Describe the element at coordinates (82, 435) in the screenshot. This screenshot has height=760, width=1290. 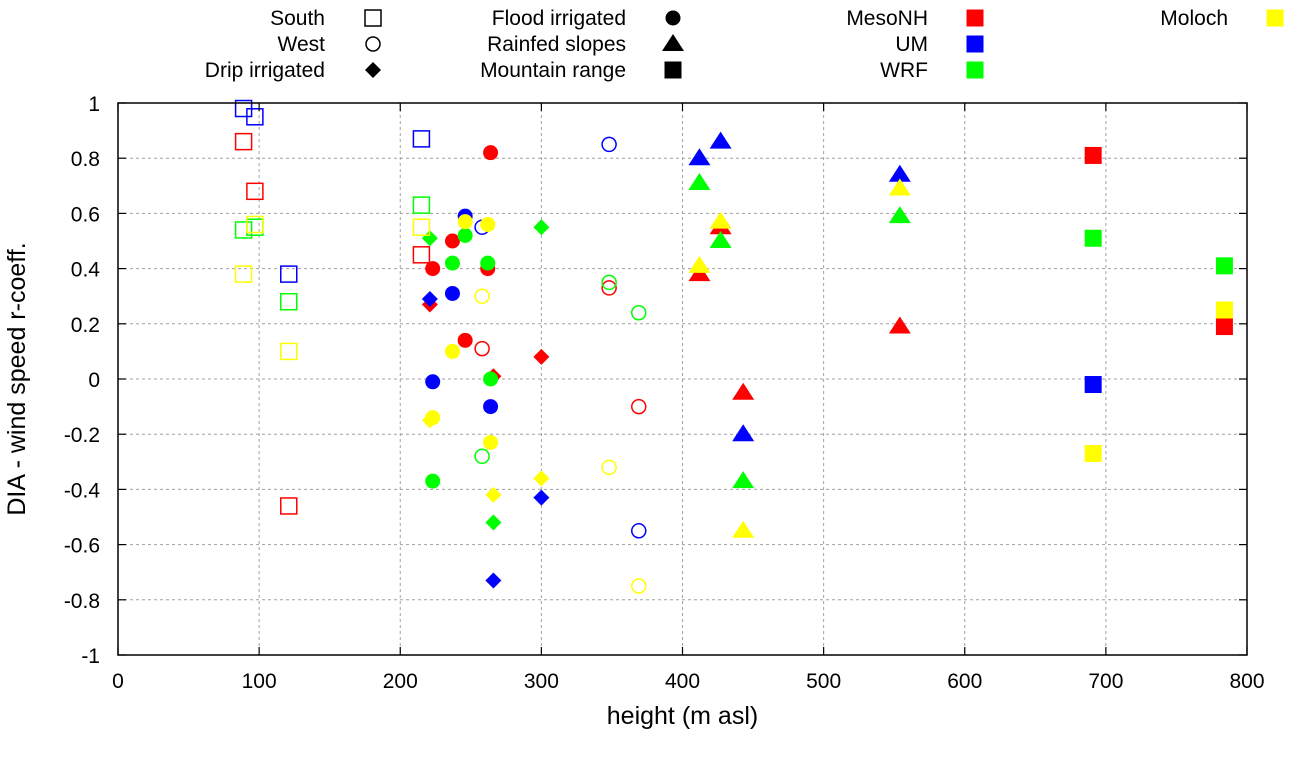
I see `y-tick-label: -0.2` at that location.